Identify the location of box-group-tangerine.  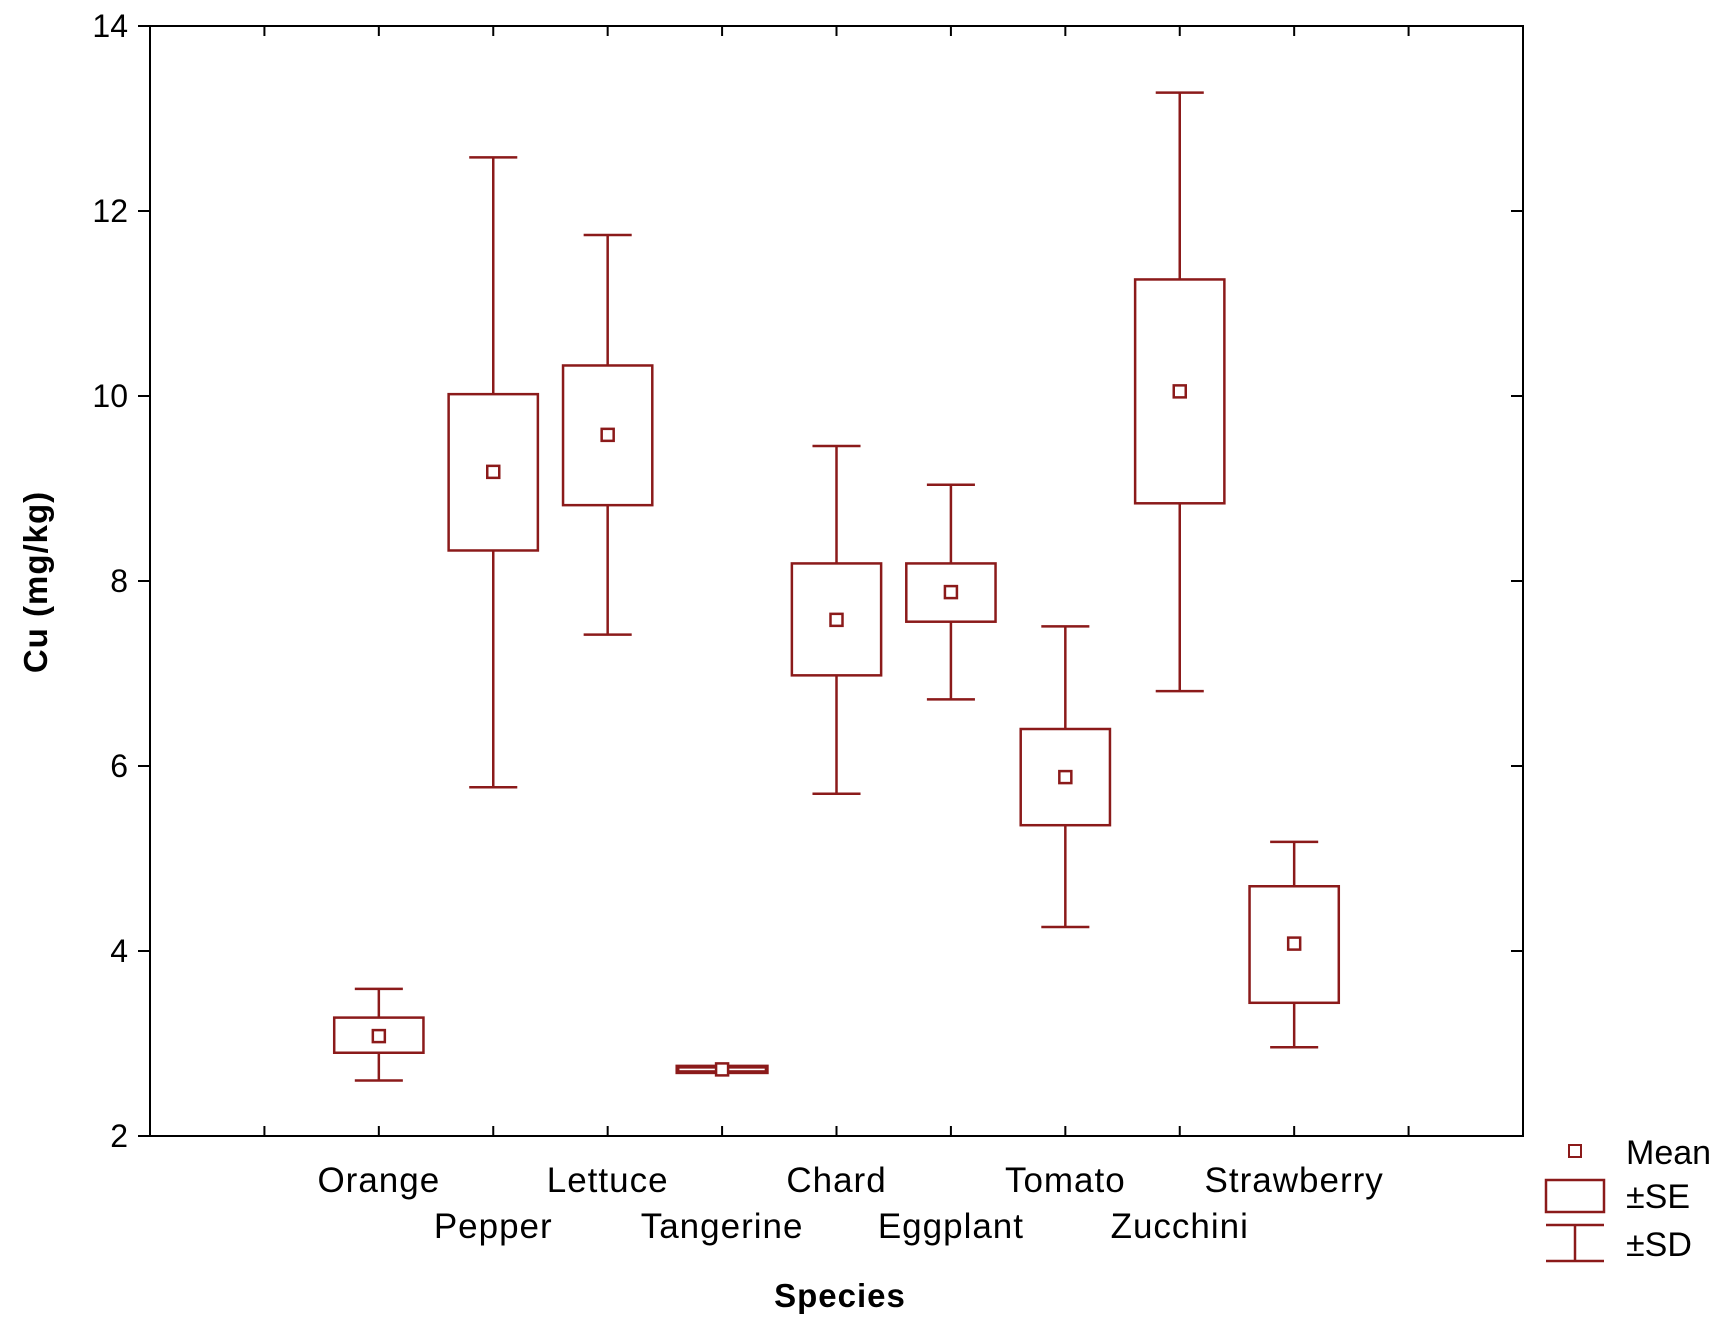
(722, 1069).